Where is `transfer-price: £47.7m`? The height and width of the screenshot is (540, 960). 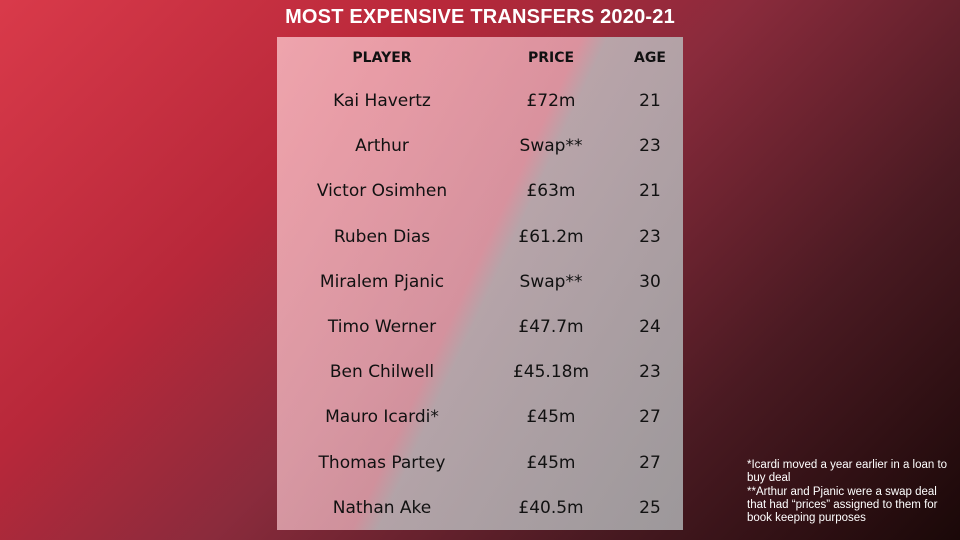 transfer-price: £47.7m is located at coordinates (551, 327).